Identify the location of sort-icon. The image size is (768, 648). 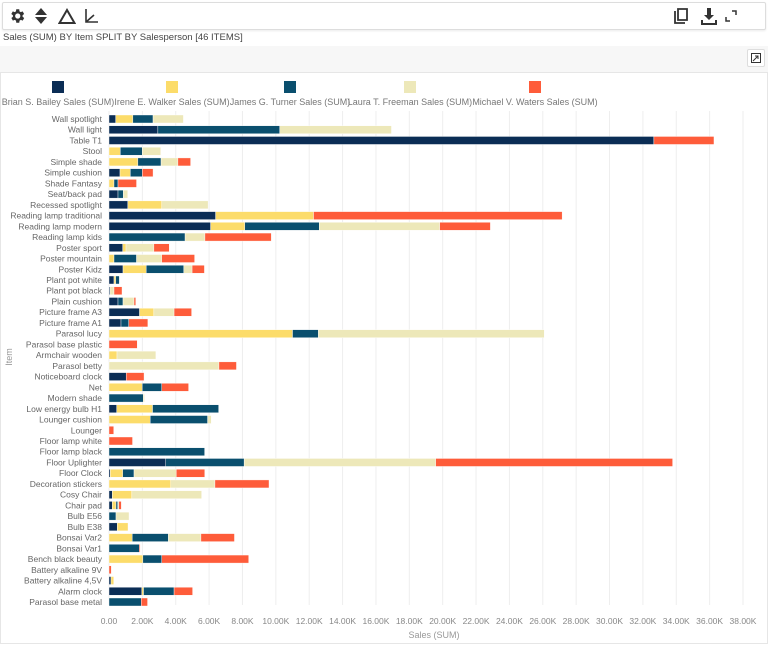
(41, 16).